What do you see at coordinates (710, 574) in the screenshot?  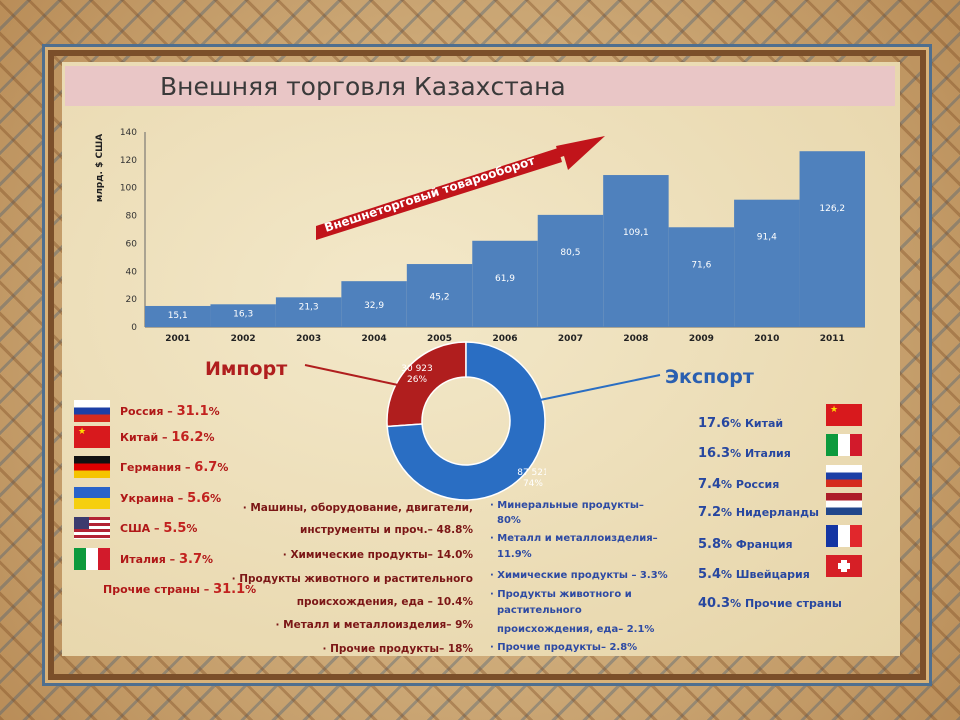 I see `country-percent: 5.4` at bounding box center [710, 574].